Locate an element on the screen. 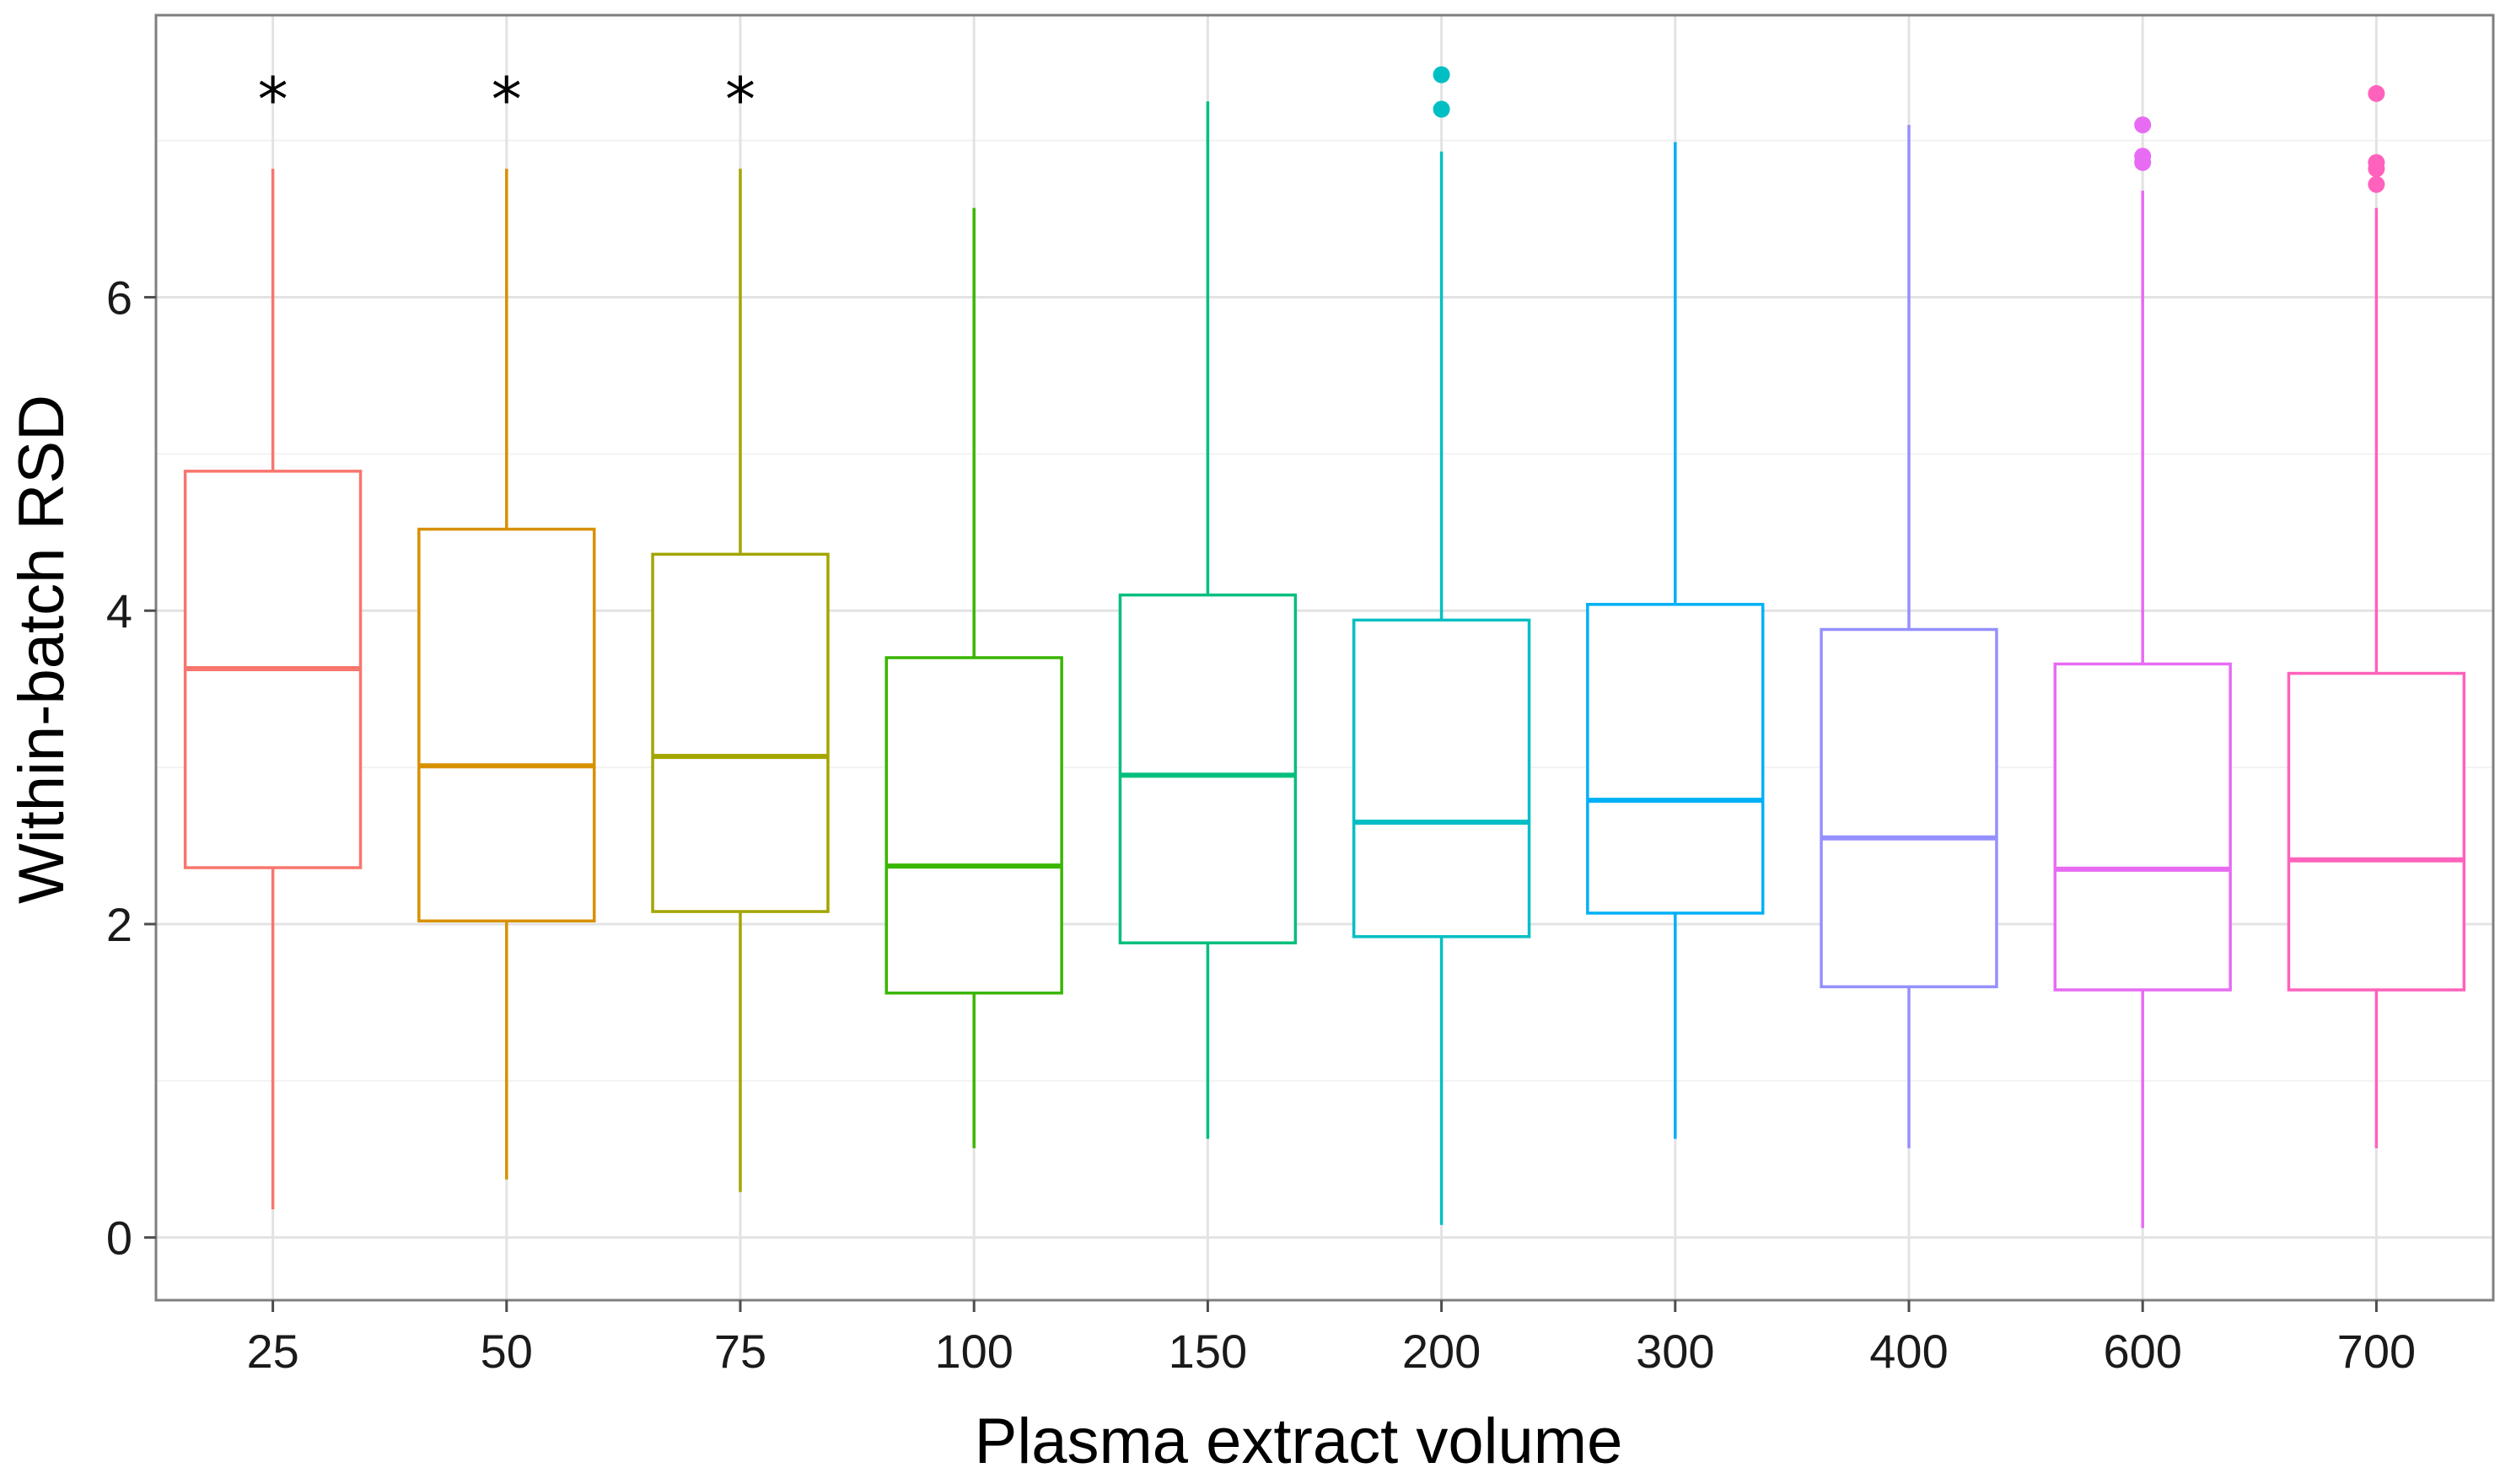 This screenshot has height=1484, width=2500. y-tick-label: 2 is located at coordinates (119, 925).